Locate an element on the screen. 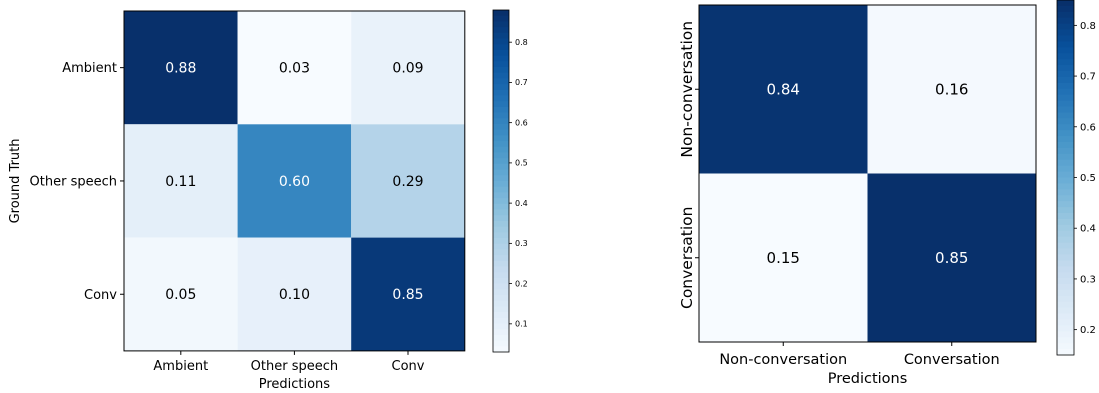 The height and width of the screenshot is (393, 1099). cell-value-label: 0.84 is located at coordinates (783, 90).